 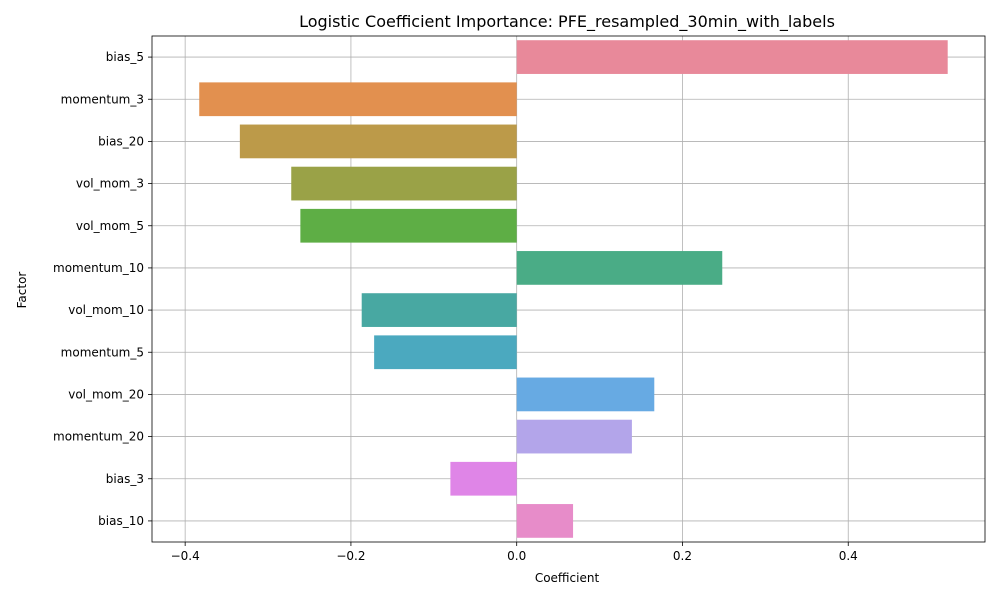 What do you see at coordinates (516, 556) in the screenshot?
I see `x-tick-label: 0.0` at bounding box center [516, 556].